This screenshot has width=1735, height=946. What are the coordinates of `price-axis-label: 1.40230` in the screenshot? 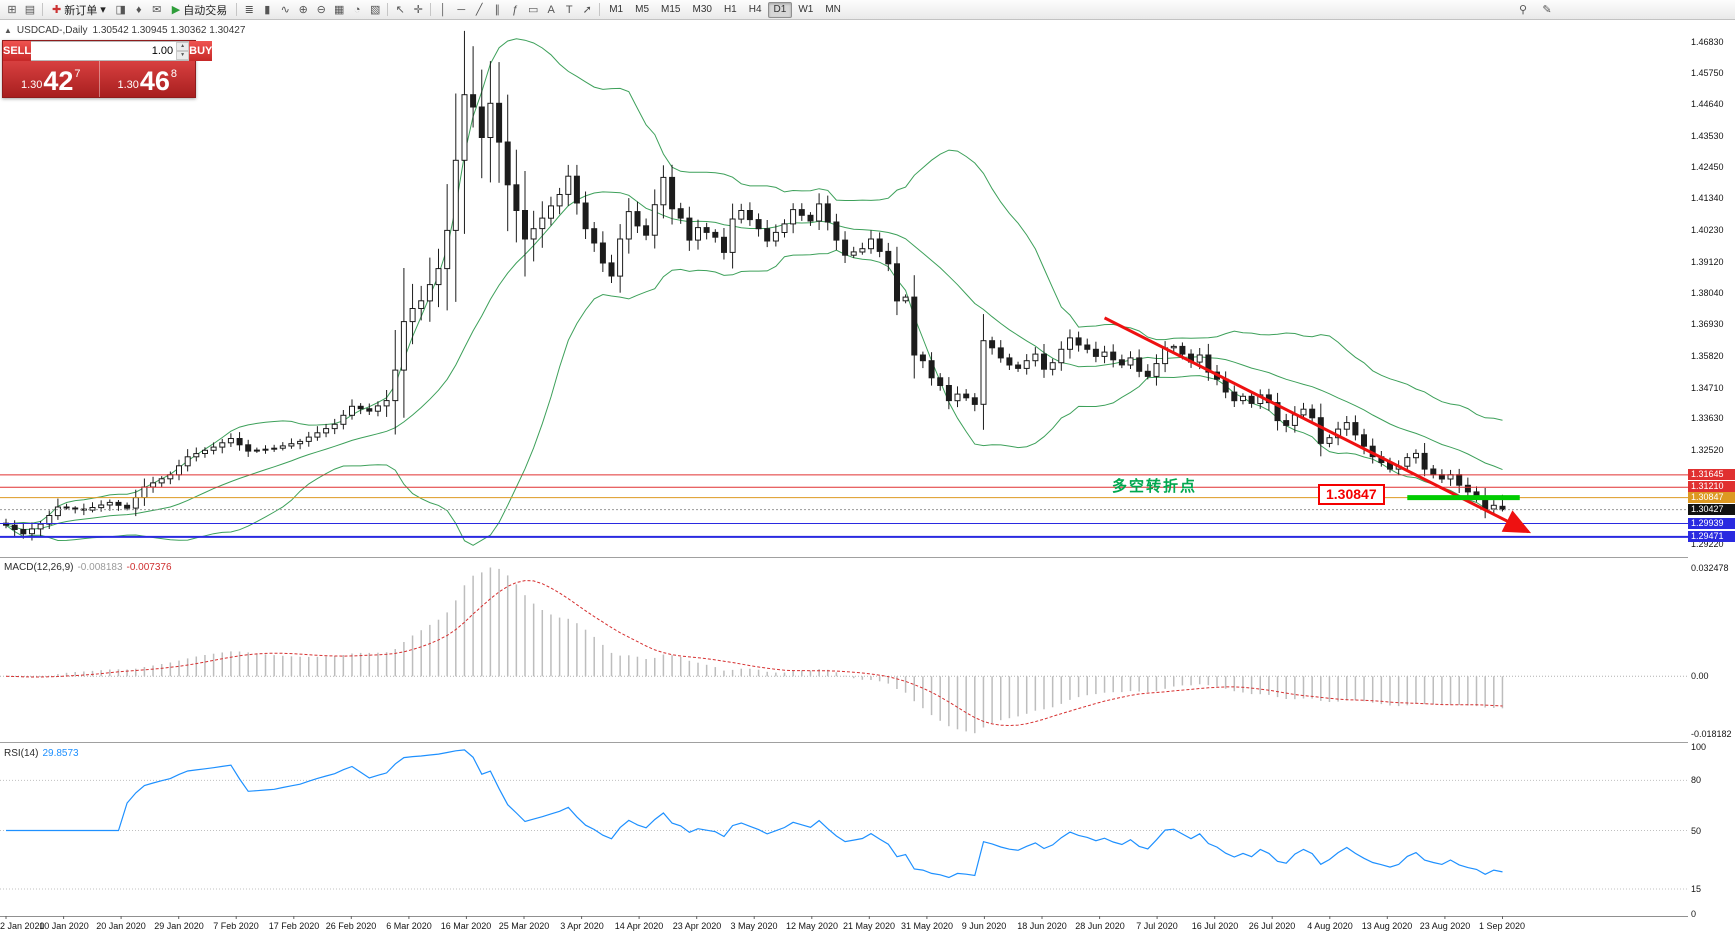 It's located at (1707, 230).